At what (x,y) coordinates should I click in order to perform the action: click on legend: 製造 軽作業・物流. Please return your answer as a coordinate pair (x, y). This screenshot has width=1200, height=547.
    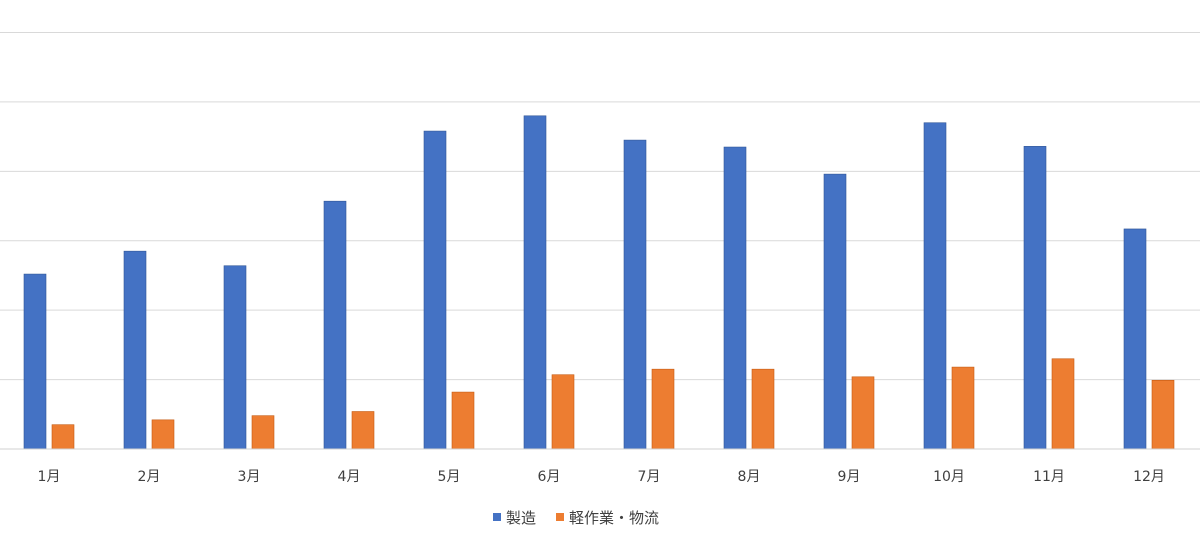
    Looking at the image, I should click on (576, 518).